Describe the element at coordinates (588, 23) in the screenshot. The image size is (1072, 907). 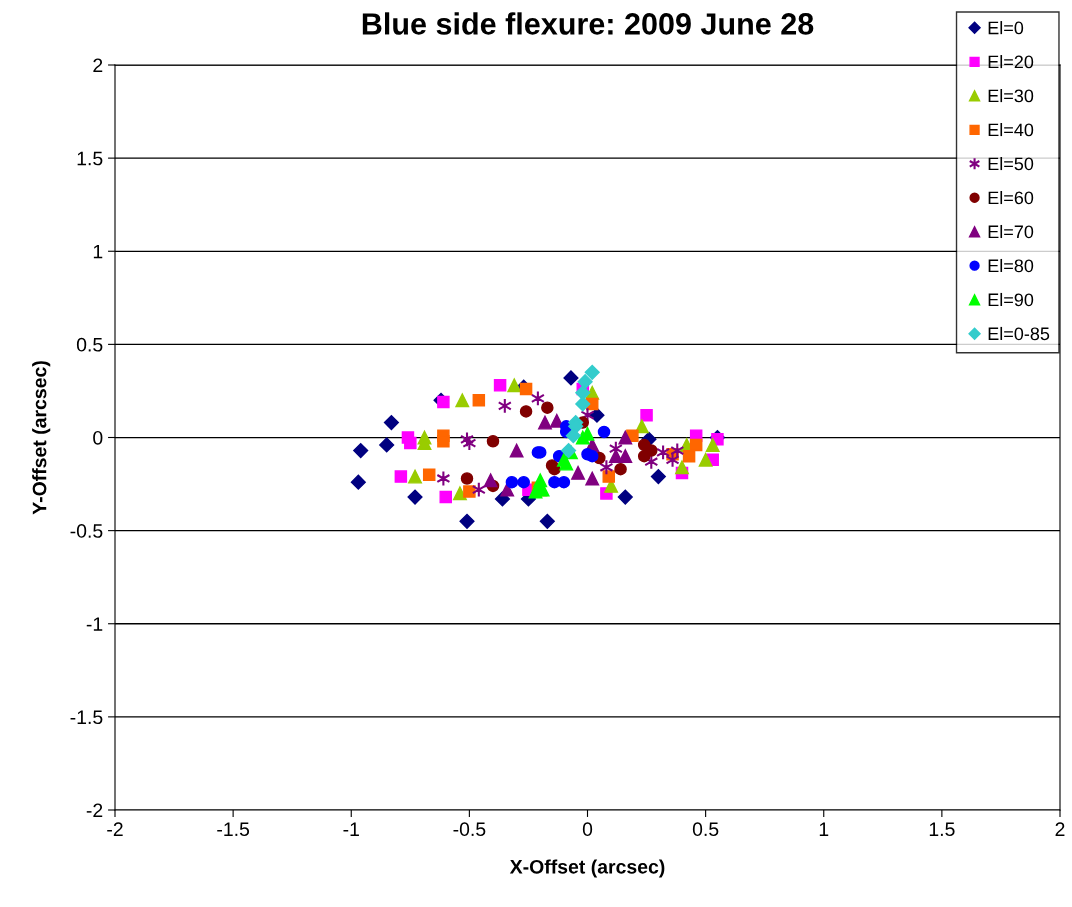
I see `chart-title: Blue side flexure: 2009 June 28` at that location.